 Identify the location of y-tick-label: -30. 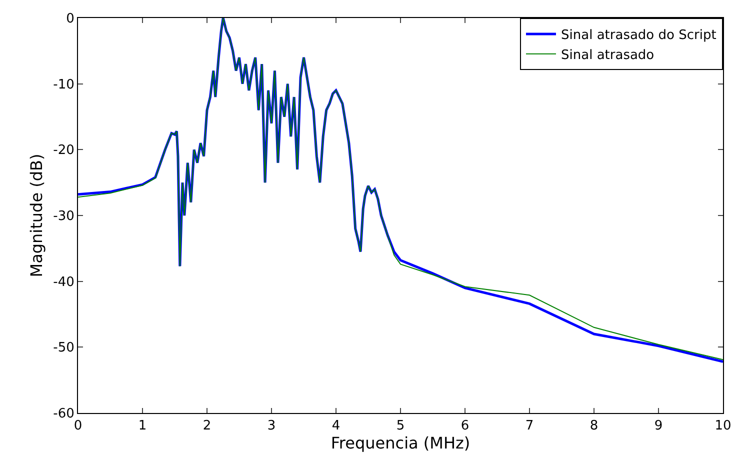
(63, 216).